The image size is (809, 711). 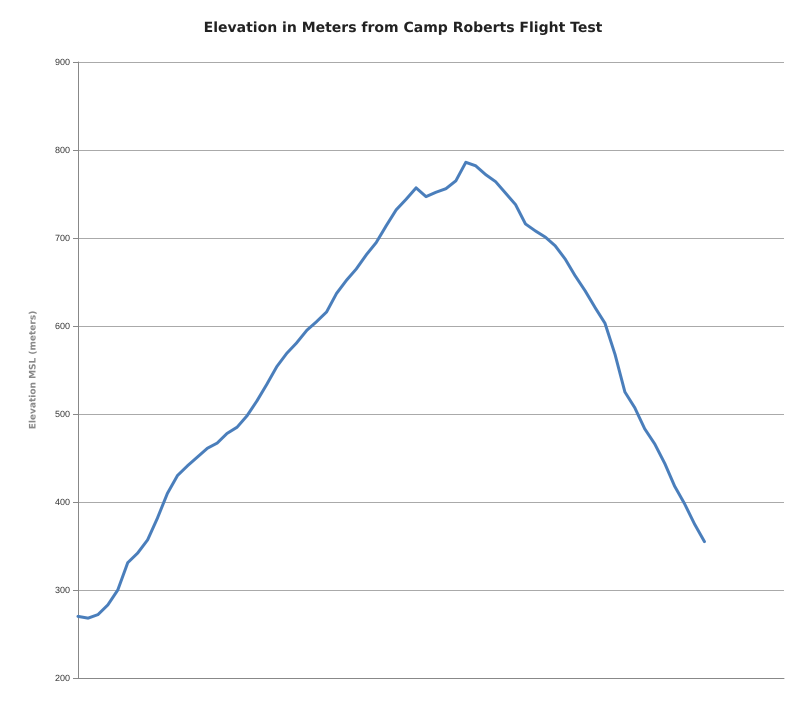 What do you see at coordinates (62, 238) in the screenshot?
I see `y-tick-label: 700` at bounding box center [62, 238].